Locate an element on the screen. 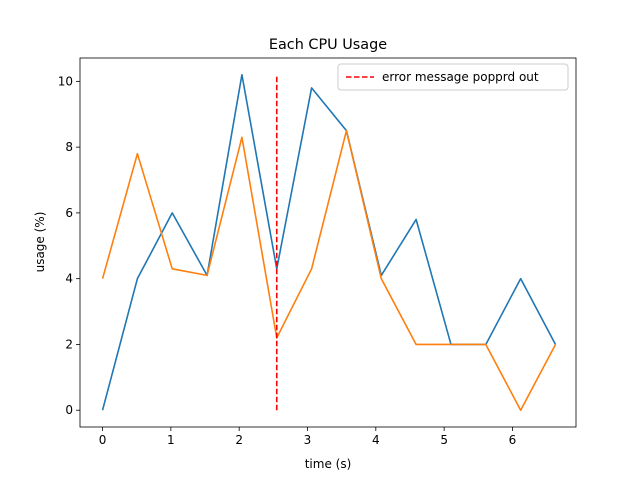 This screenshot has height=480, width=640. y-tick-label: 10 is located at coordinates (65, 81).